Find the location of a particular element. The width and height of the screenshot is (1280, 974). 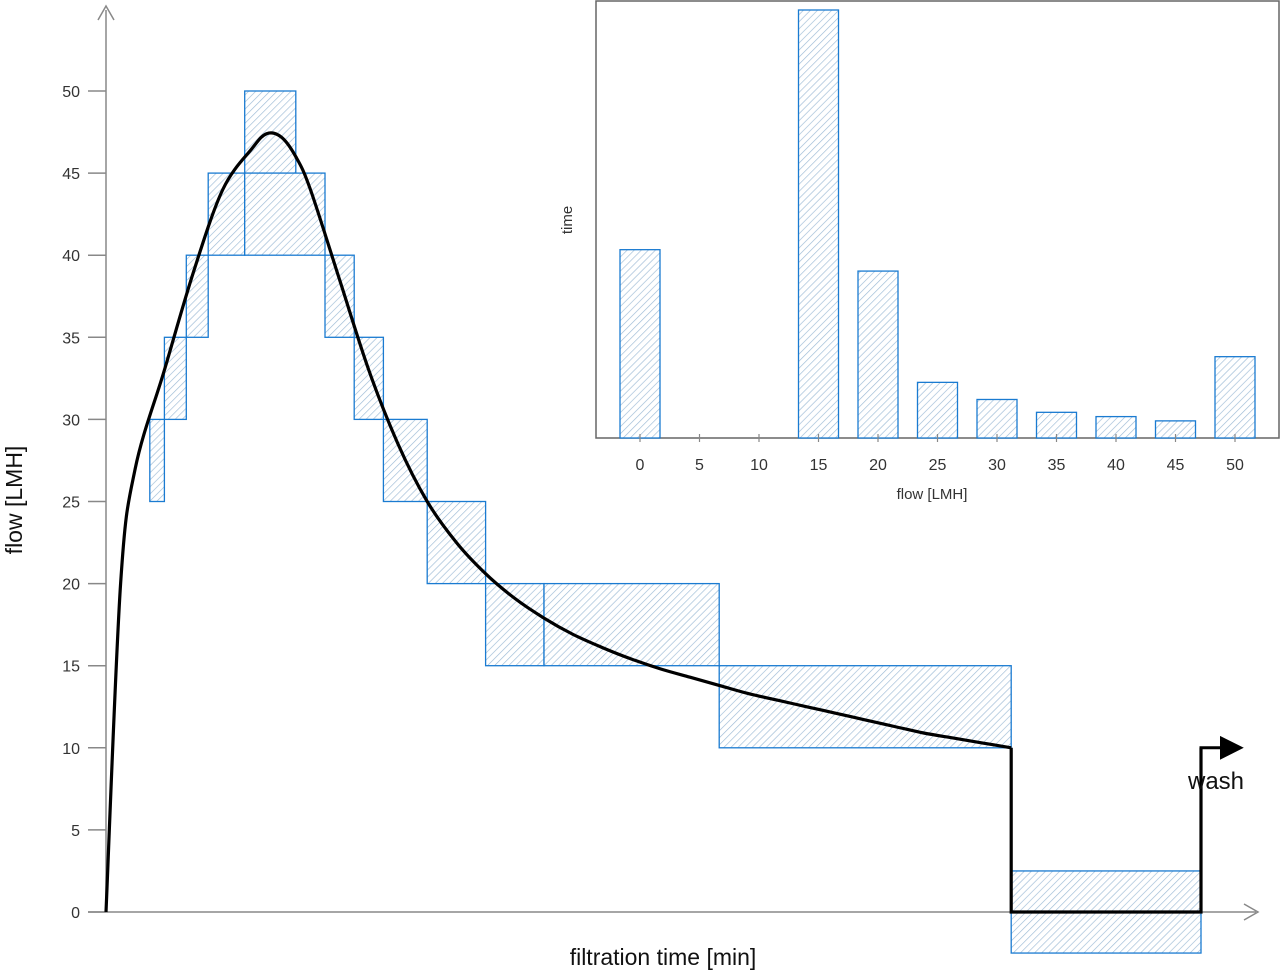

y-tick-label: 35 is located at coordinates (71, 338).